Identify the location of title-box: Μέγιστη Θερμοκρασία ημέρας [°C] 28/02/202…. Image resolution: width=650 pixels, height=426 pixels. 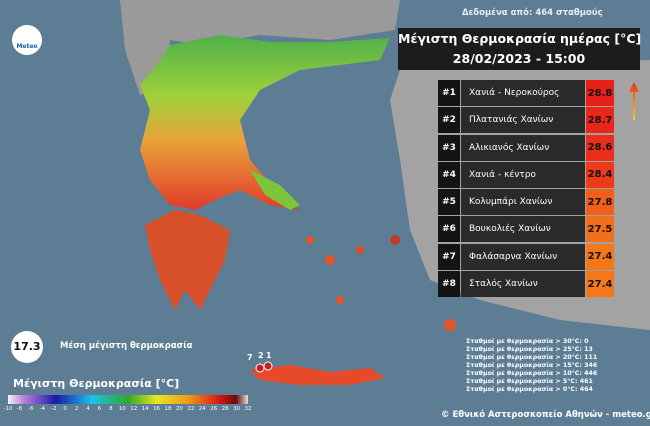
(520, 49).